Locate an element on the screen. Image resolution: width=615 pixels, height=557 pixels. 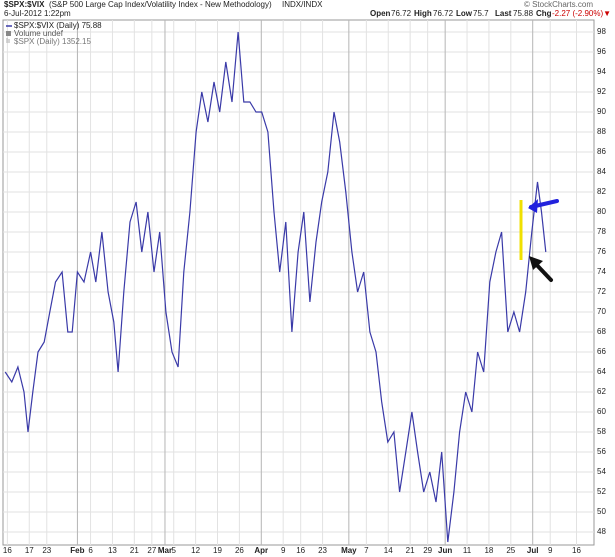
x-tick-label: 17 is located at coordinates (29, 550).